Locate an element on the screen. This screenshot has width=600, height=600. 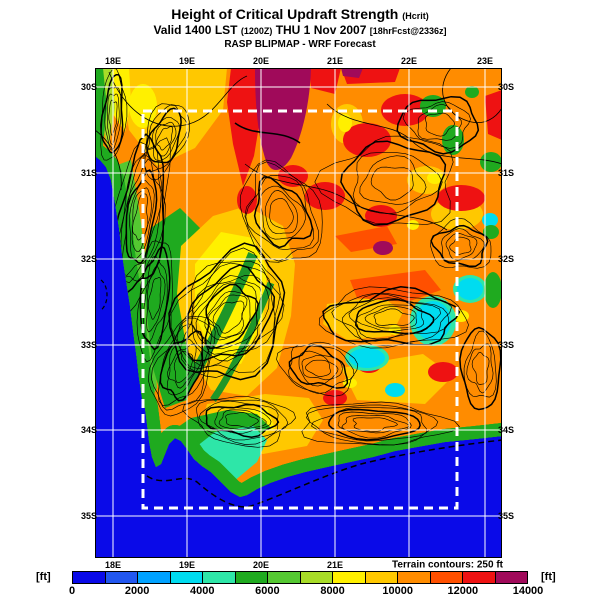
valid-date: THU 1 Nov 2007 is located at coordinates (321, 30).